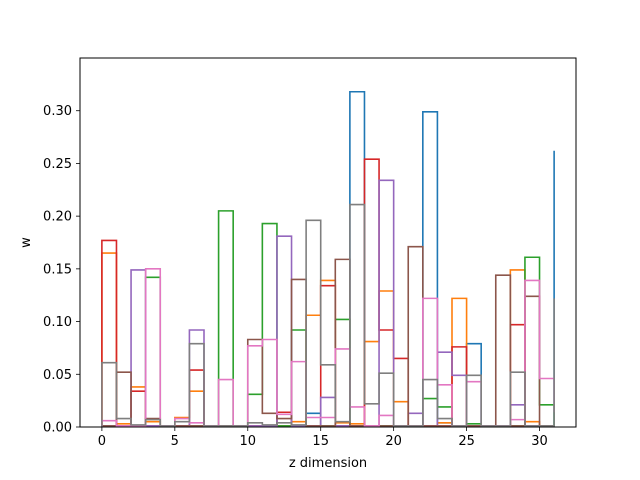 The width and height of the screenshot is (640, 480). Describe the element at coordinates (26, 242) in the screenshot. I see `y-axis-label: w` at that location.